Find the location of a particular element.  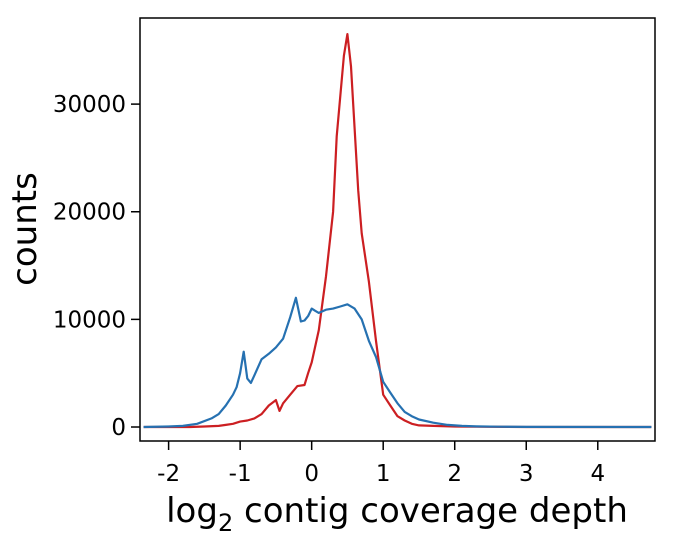

y-tick-label: 20000 is located at coordinates (89, 213).